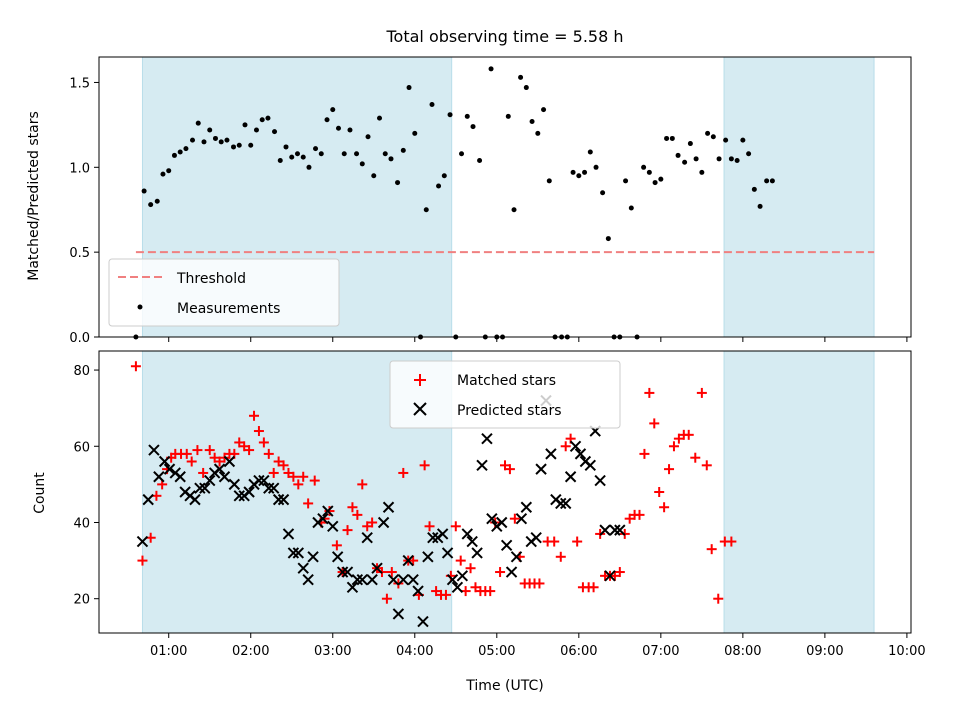 The height and width of the screenshot is (720, 960). Describe the element at coordinates (332, 651) in the screenshot. I see `x-tick-label: 03:00` at that location.